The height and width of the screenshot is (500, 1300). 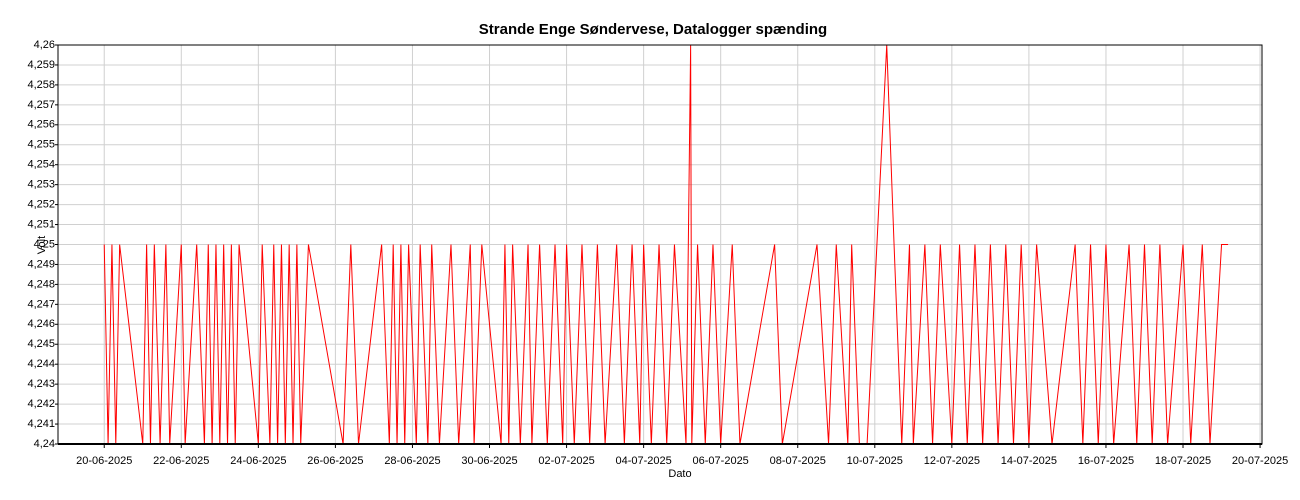 What do you see at coordinates (721, 461) in the screenshot?
I see `x-tick-label: 06-07-2025` at bounding box center [721, 461].